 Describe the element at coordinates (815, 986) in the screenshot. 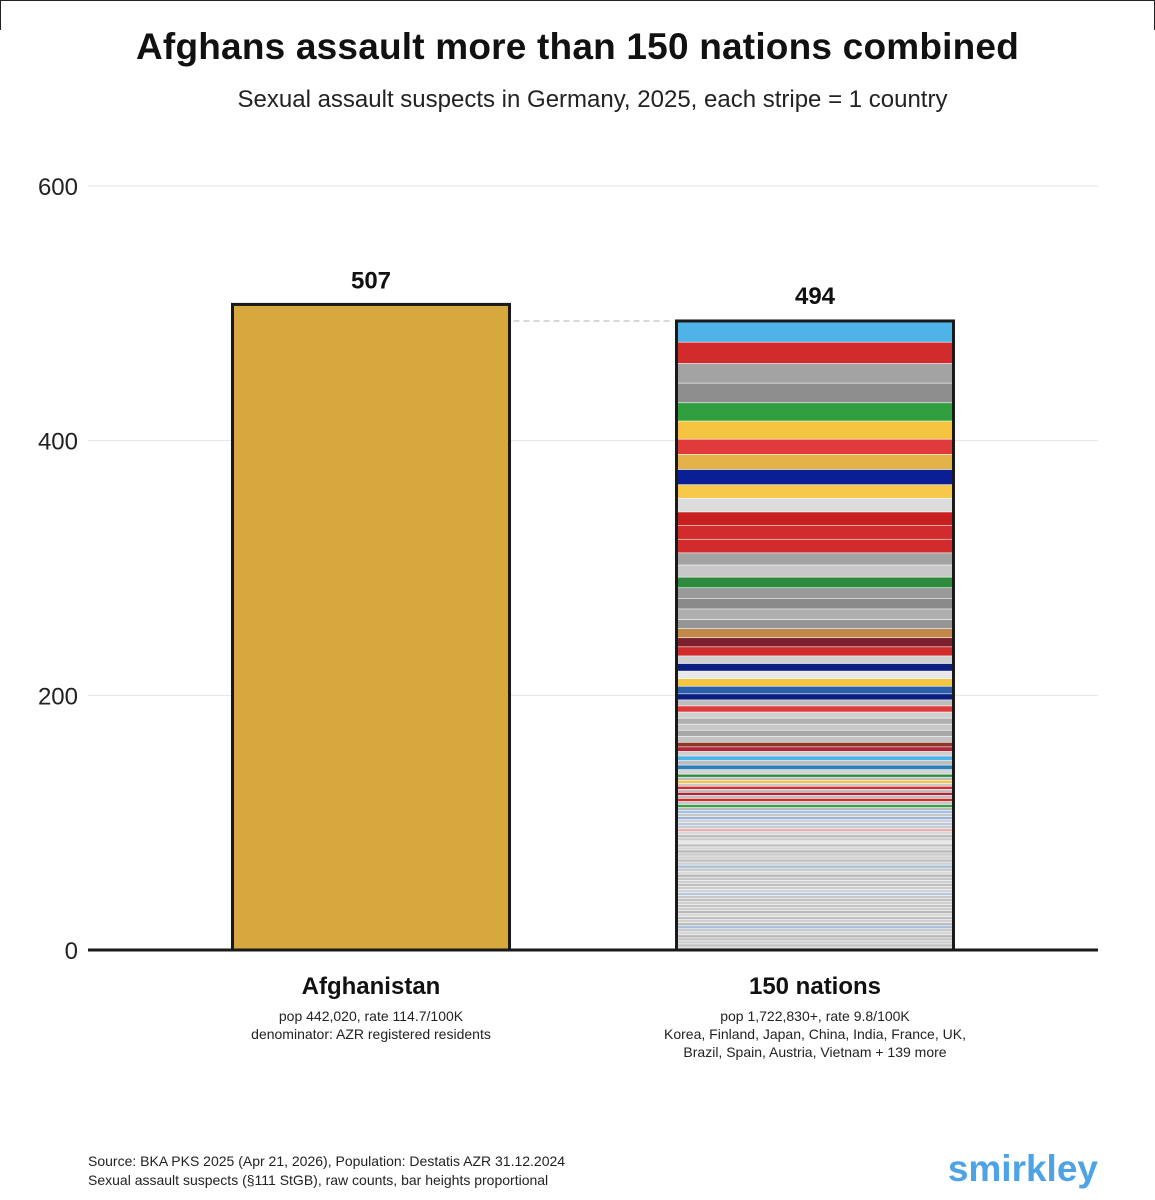

I see `category-label: 150 nations` at that location.